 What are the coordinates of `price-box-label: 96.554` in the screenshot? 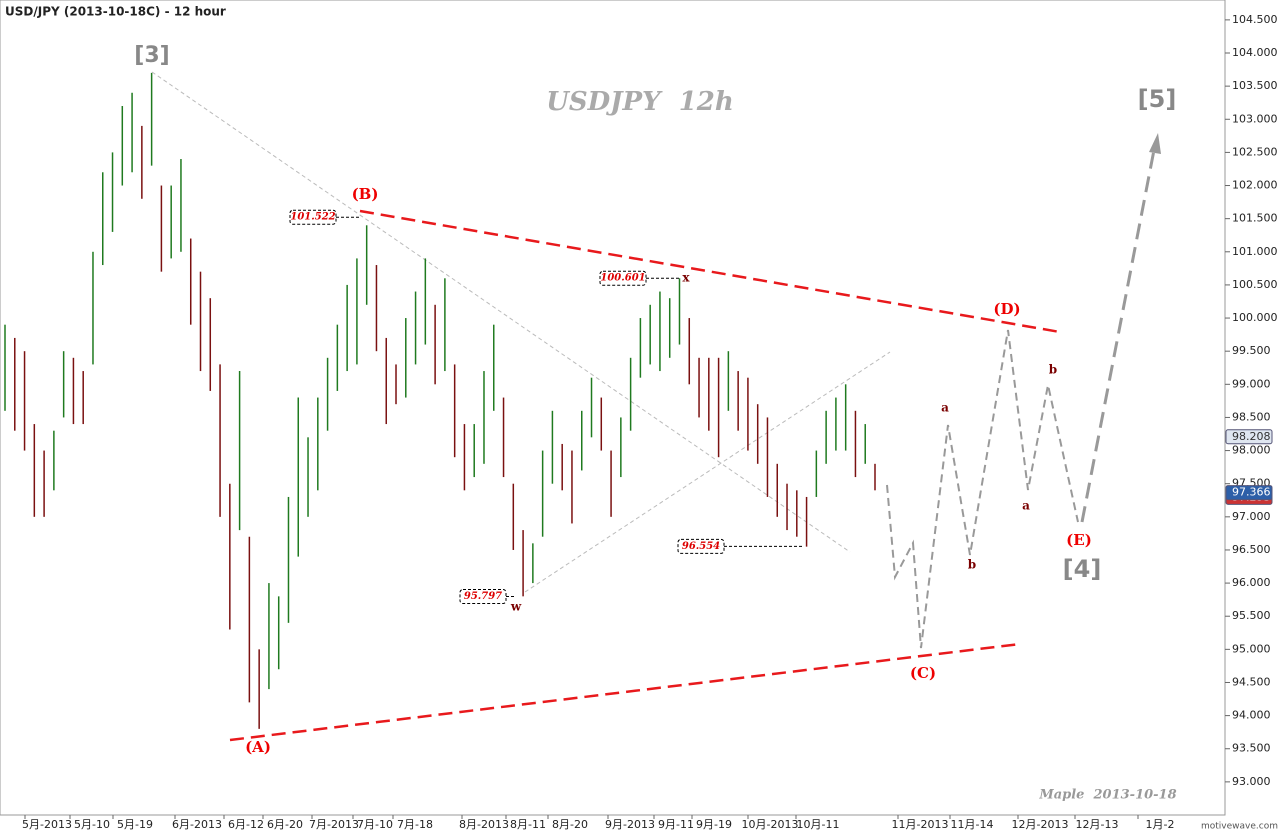 It's located at (701, 546).